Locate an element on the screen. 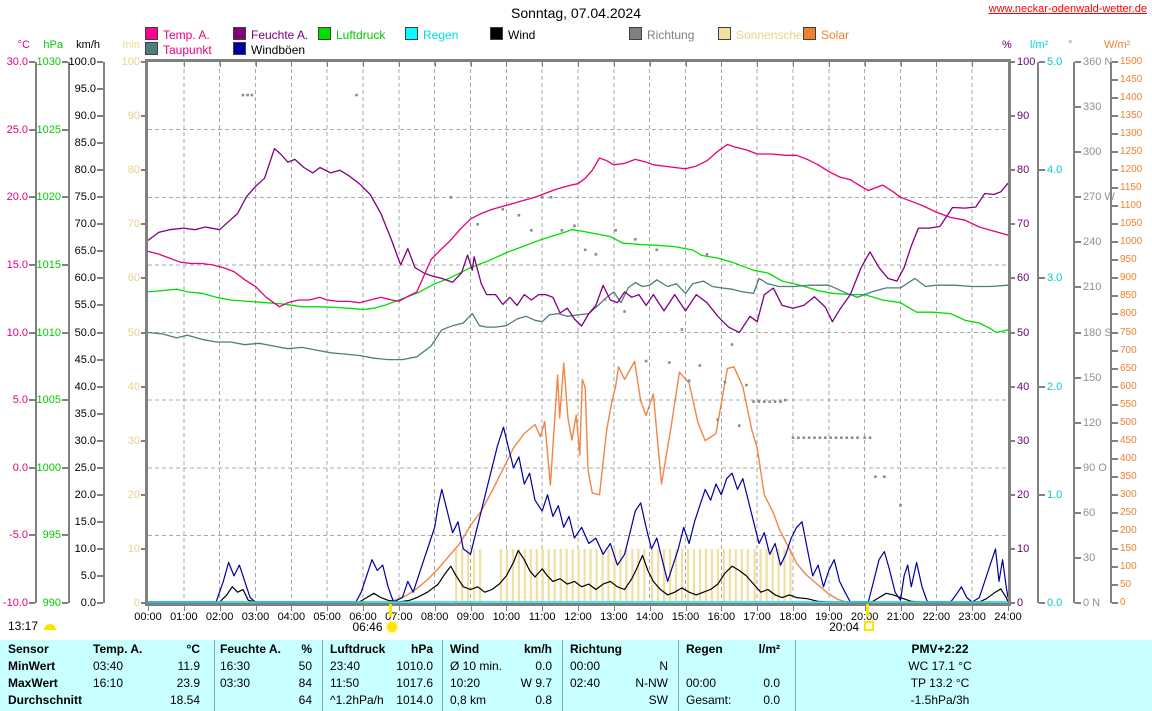 The width and height of the screenshot is (1152, 711). axis-tick-label: 10.0 is located at coordinates (17, 332).